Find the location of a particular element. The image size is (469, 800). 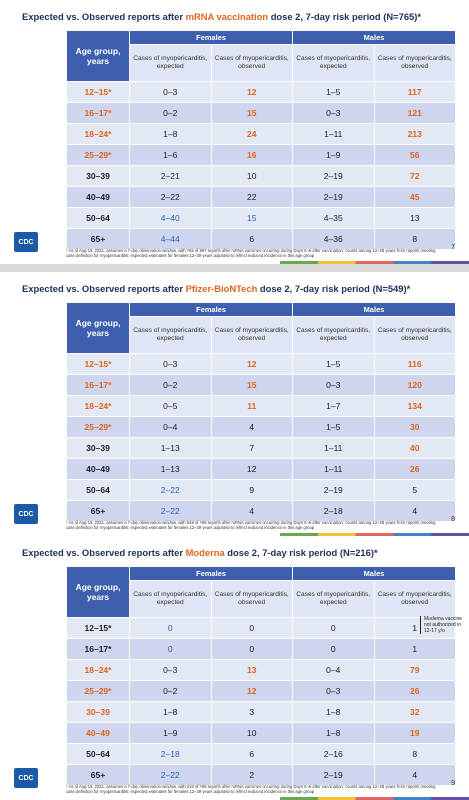

table-cell: 0–2 is located at coordinates (170, 691).